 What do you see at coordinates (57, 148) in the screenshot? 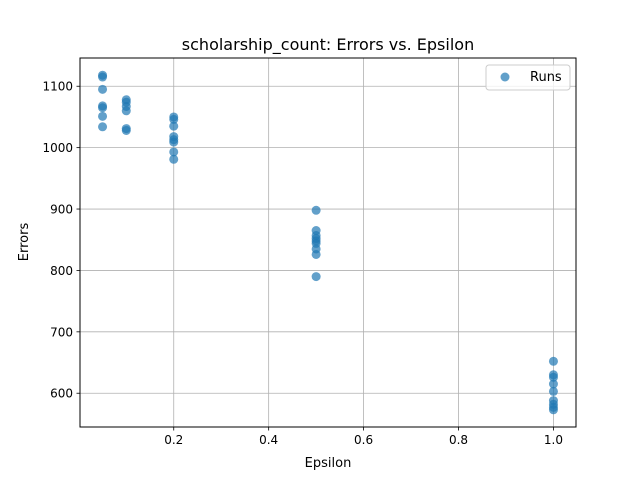
I see `y-tick-label: 1000` at bounding box center [57, 148].